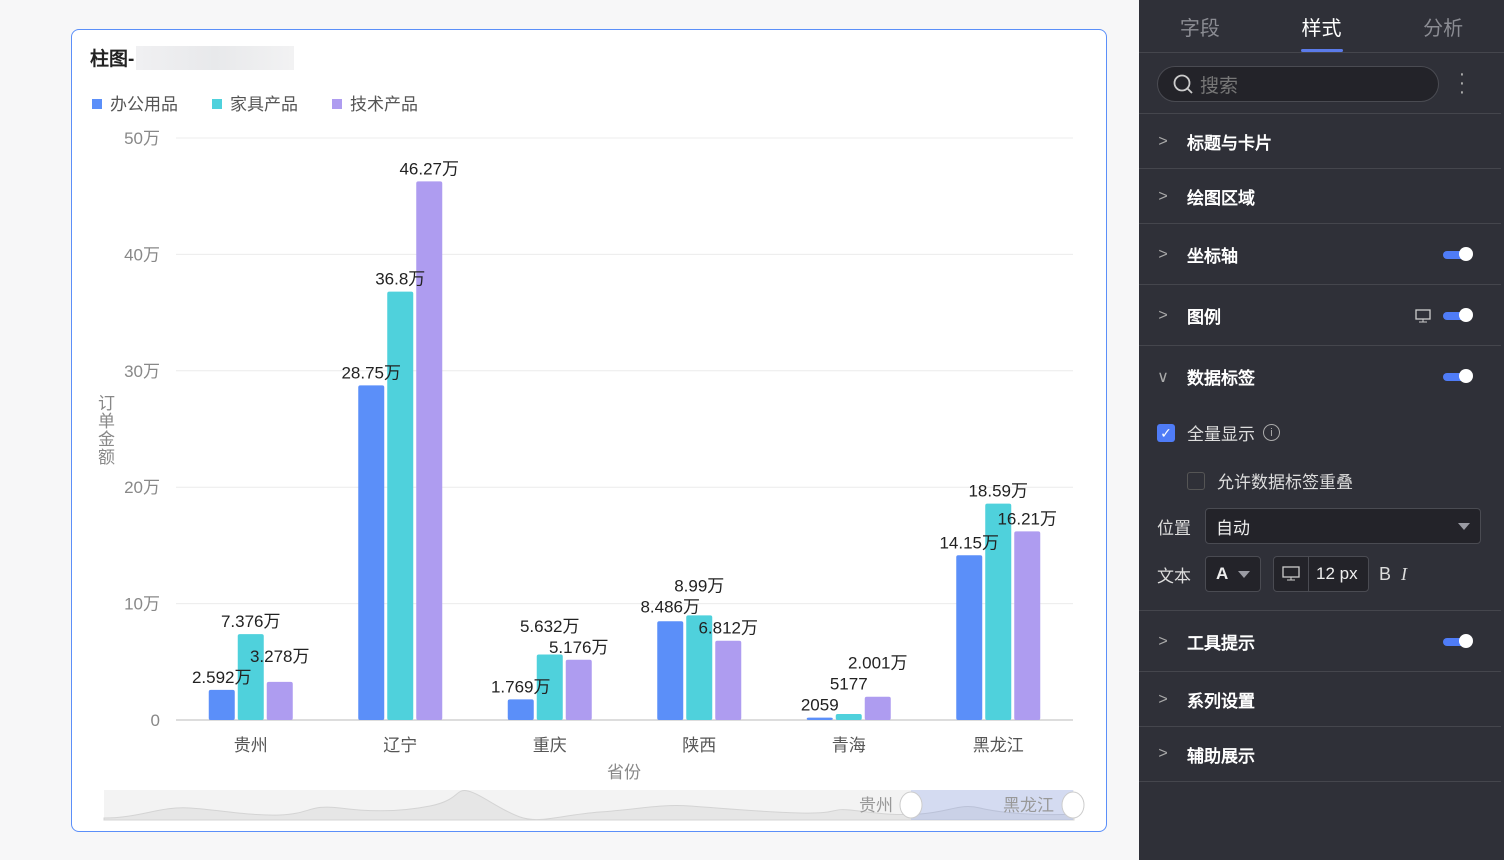 The height and width of the screenshot is (860, 1504). Describe the element at coordinates (1443, 29) in the screenshot. I see `tab-analysis: 分析` at that location.